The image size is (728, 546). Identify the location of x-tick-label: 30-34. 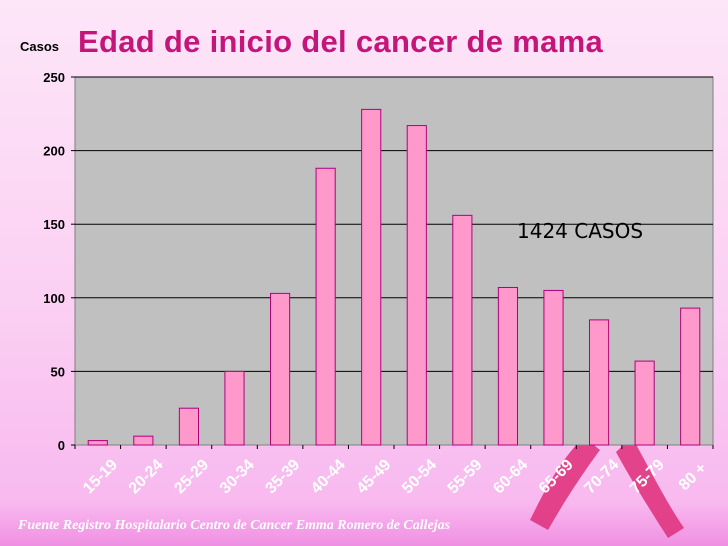
(237, 476).